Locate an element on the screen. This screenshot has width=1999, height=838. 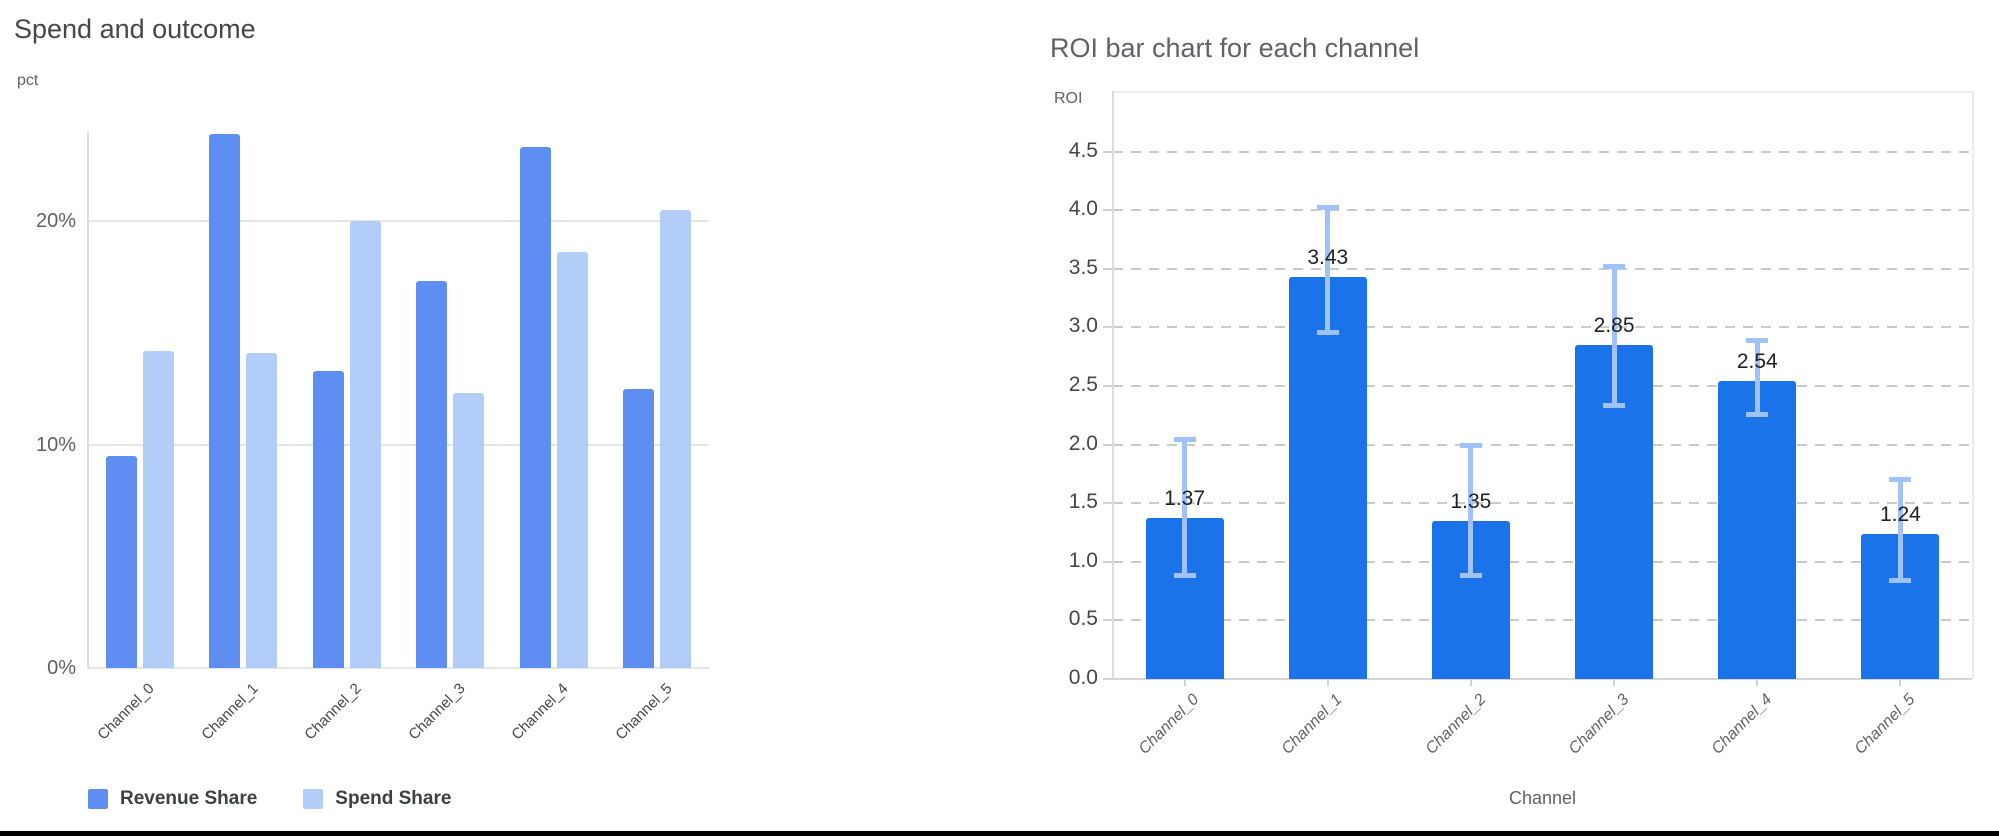
bar-value-label: 1.37 is located at coordinates (1185, 499).